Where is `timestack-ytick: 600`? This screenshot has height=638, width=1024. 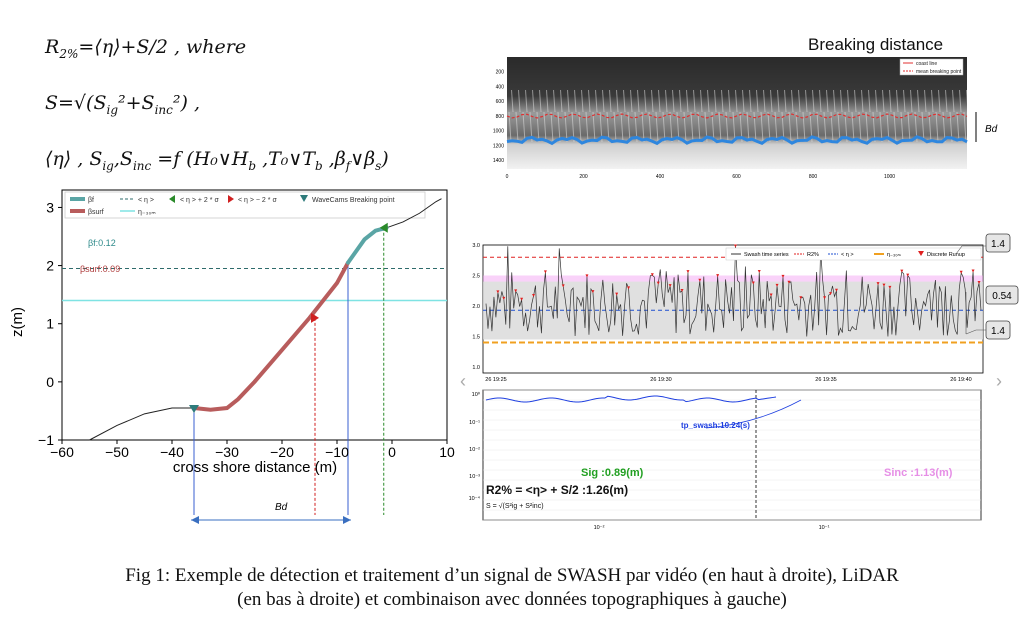 timestack-ytick: 600 is located at coordinates (500, 102).